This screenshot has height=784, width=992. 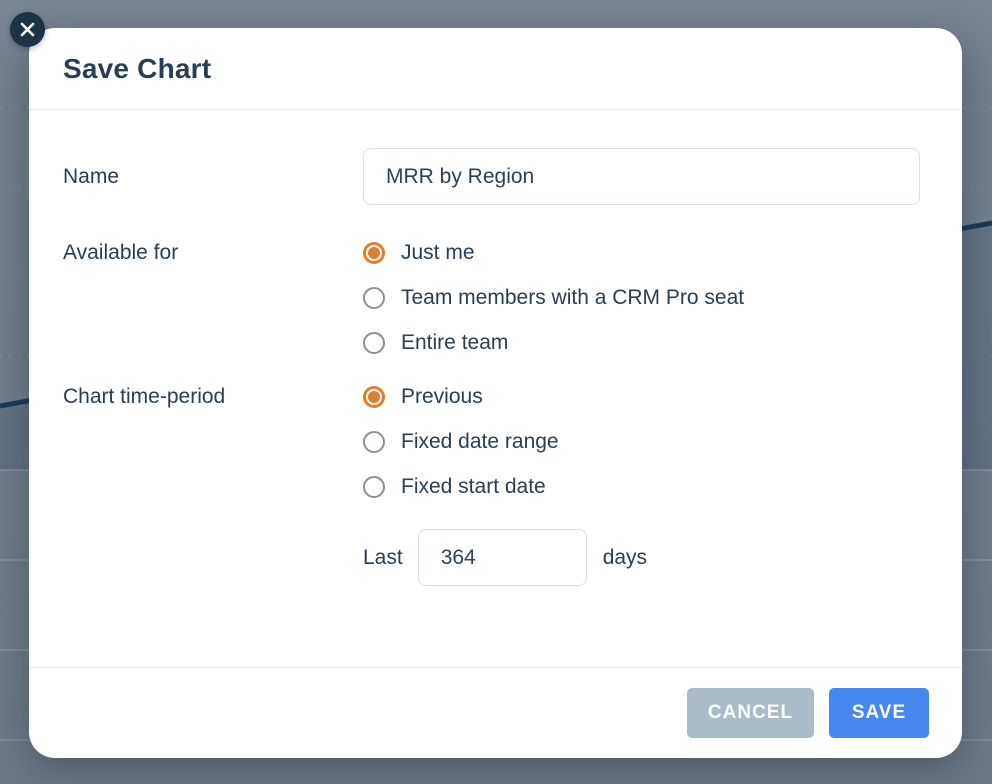 What do you see at coordinates (442, 396) in the screenshot?
I see `radio-option-label: Previous` at bounding box center [442, 396].